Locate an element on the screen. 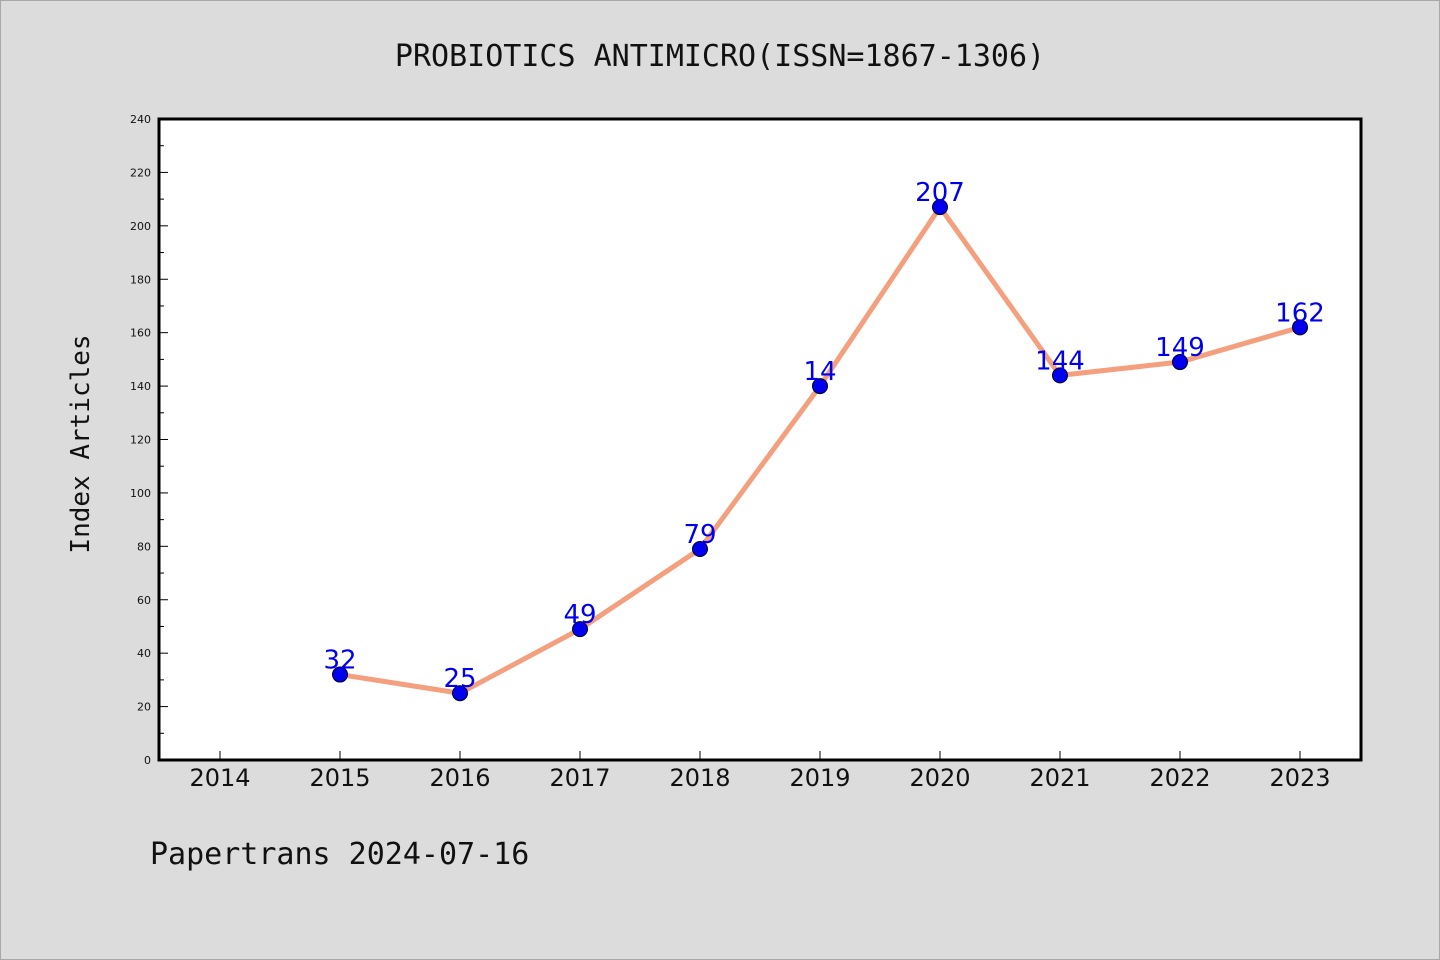 The image size is (1440, 960). y-tick-label: 100 is located at coordinates (140, 493).